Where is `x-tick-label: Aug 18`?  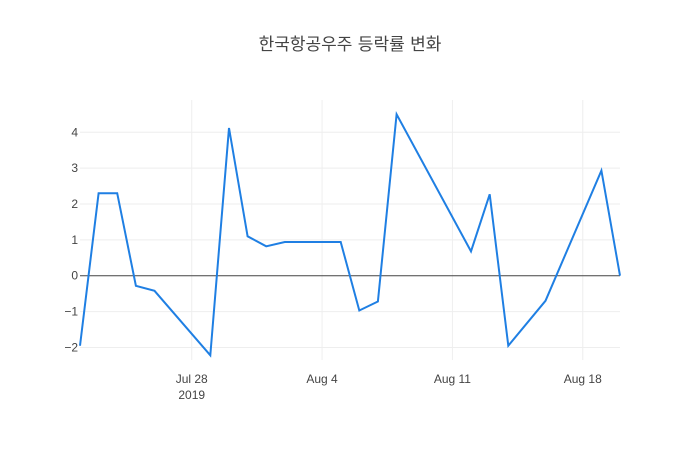 x-tick-label: Aug 18 is located at coordinates (583, 379).